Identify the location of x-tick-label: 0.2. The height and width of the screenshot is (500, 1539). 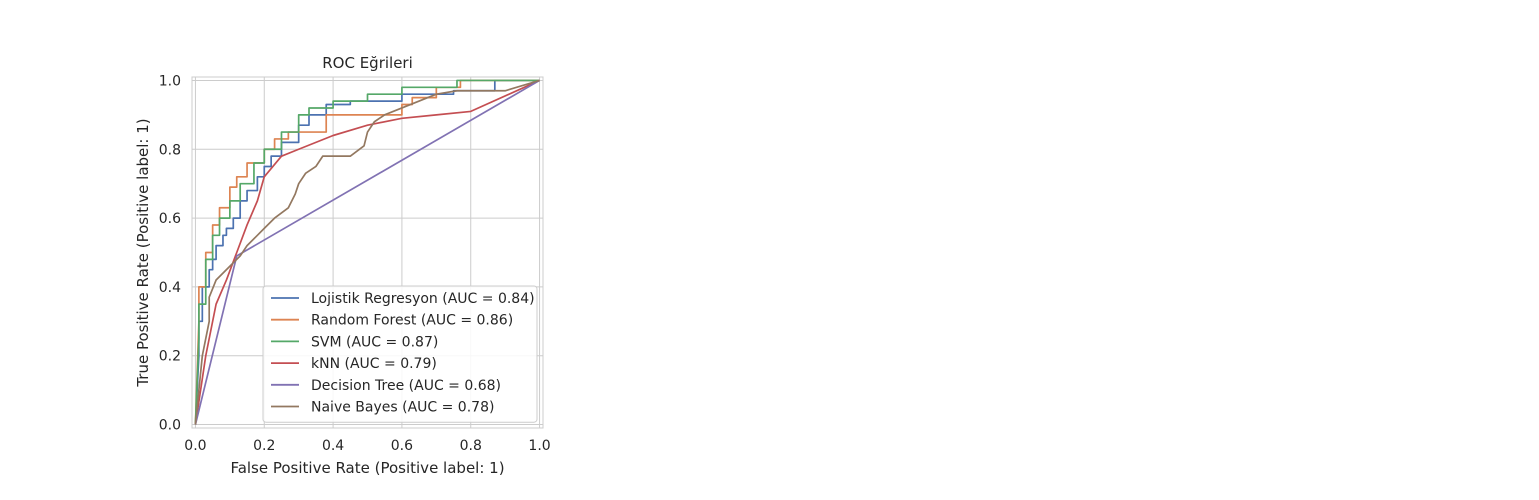
(264, 446).